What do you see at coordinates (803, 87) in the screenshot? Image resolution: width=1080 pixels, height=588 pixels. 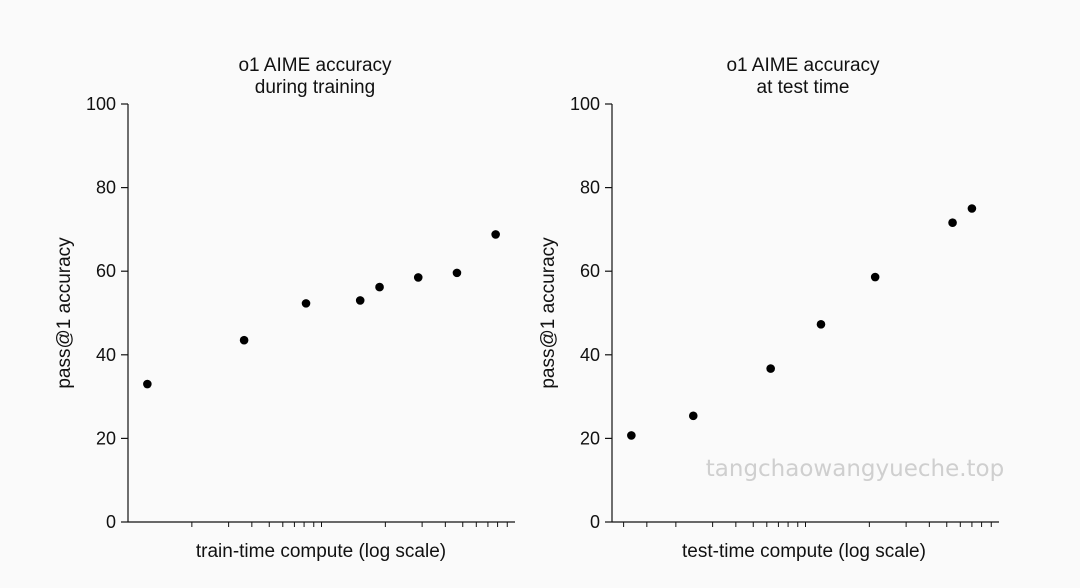 I see `chart-title-line: at test time` at bounding box center [803, 87].